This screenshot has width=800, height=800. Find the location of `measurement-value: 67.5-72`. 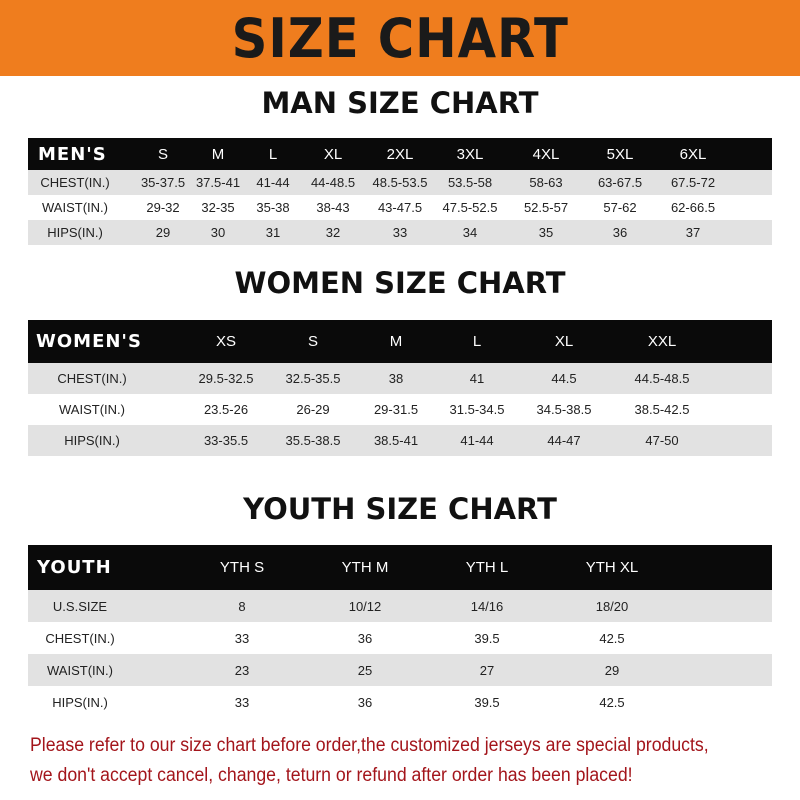

measurement-value: 67.5-72 is located at coordinates (693, 182).